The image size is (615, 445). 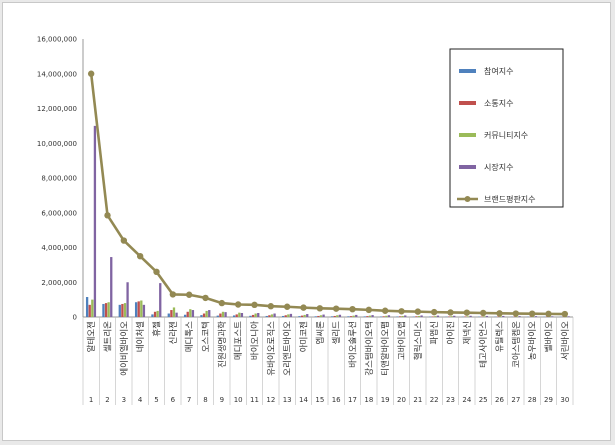 What do you see at coordinates (173, 400) in the screenshot?
I see `x-tick-label: 6` at bounding box center [173, 400].